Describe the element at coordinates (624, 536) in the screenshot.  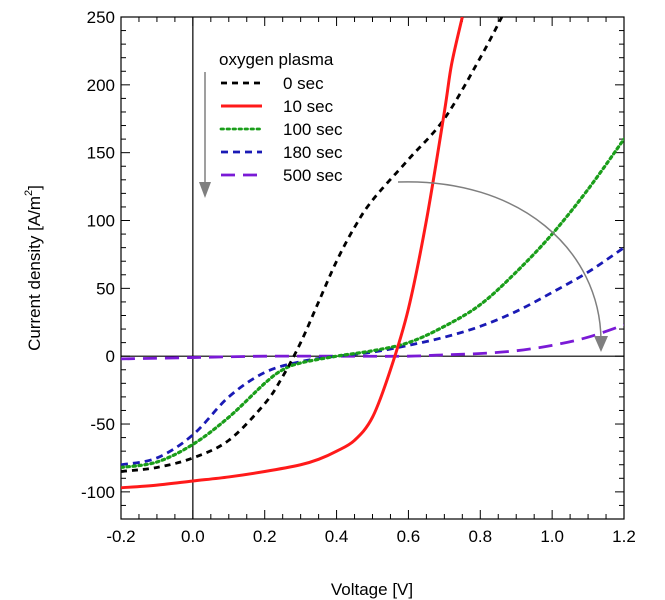
I see `x-tick-label: 1.2` at that location.